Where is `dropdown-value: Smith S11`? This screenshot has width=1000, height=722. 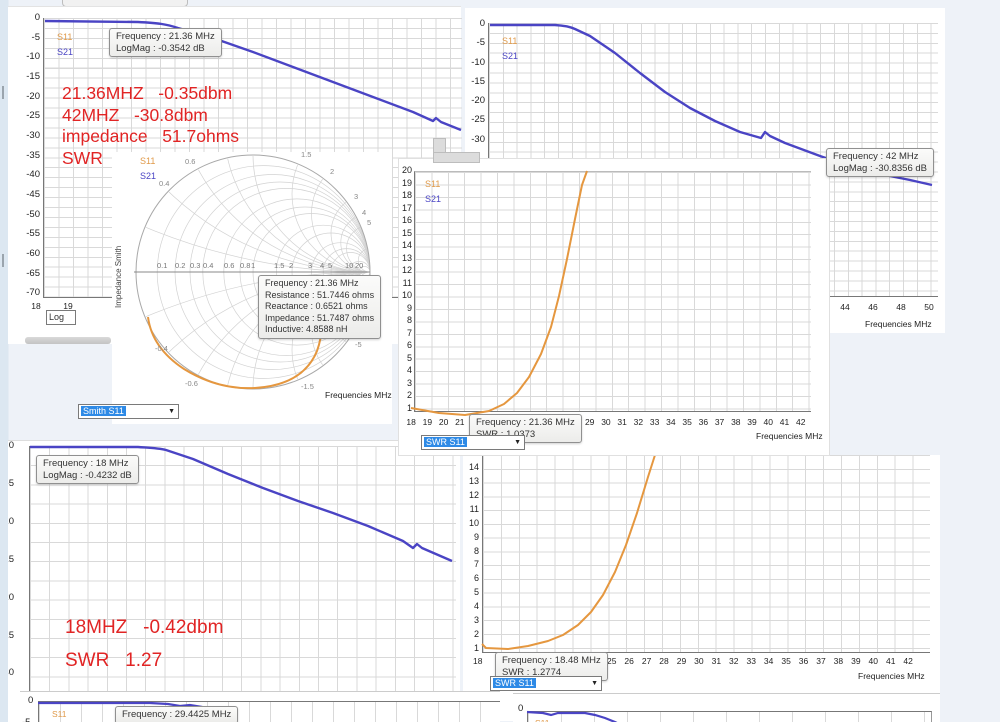 dropdown-value: Smith S11 is located at coordinates (103, 411).